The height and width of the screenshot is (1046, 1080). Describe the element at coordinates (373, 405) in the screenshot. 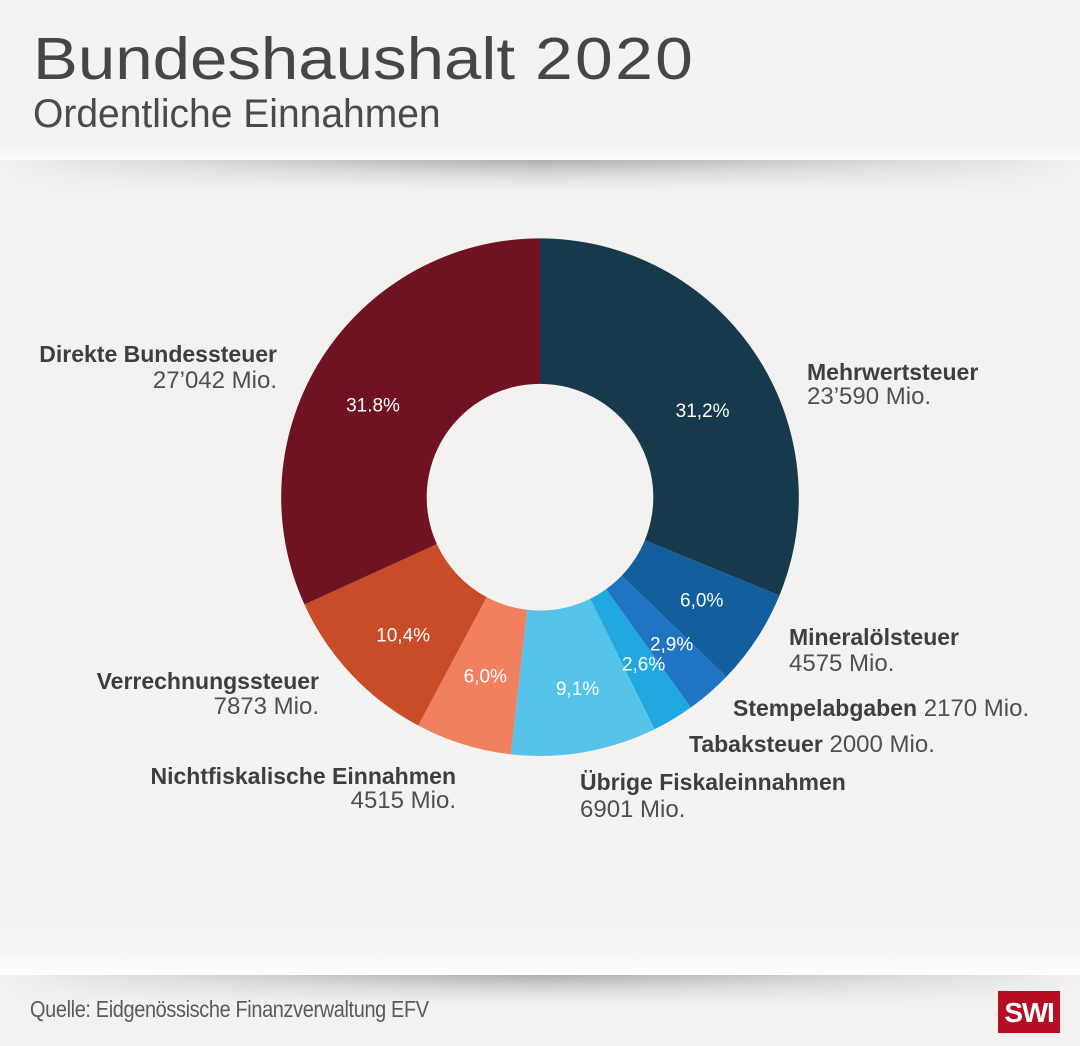

I see `svg-text: 31.8%` at that location.